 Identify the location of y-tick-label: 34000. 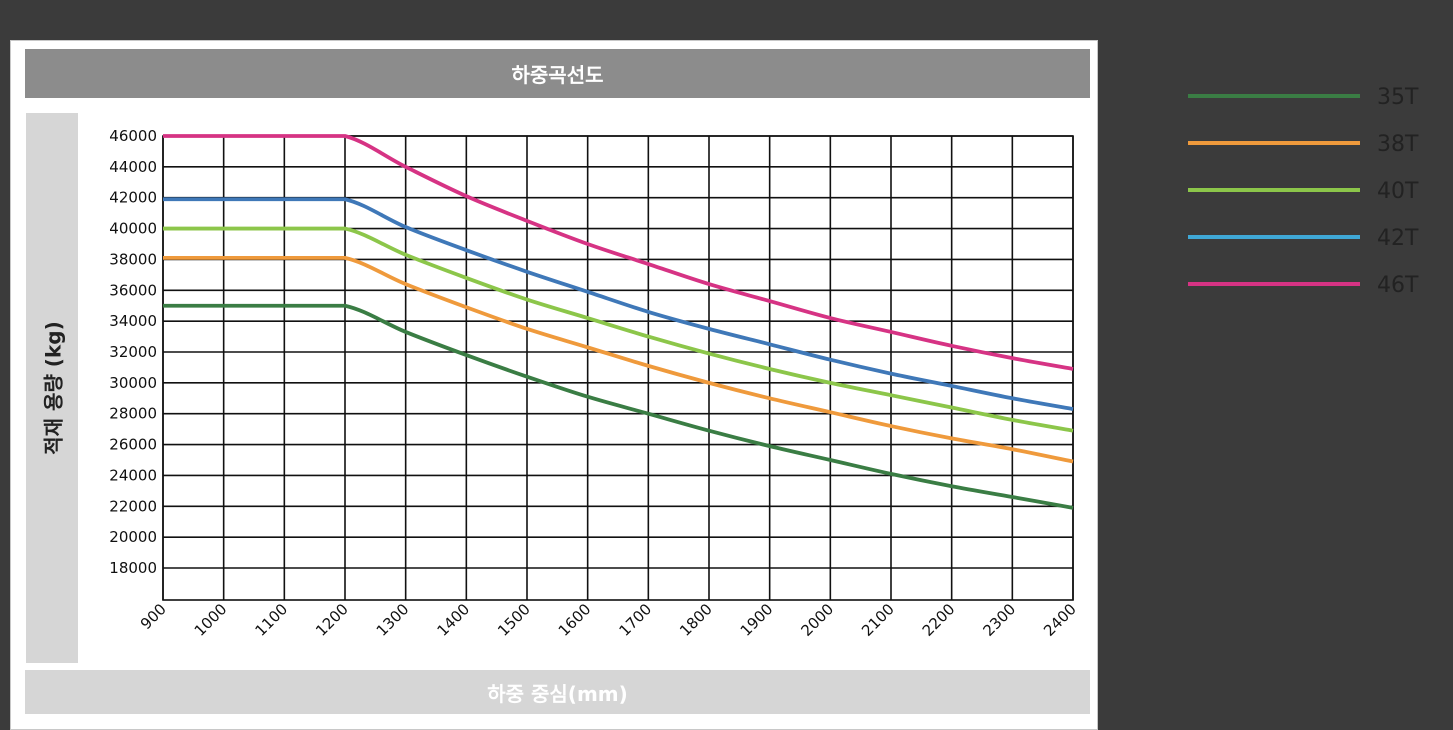
(133, 321).